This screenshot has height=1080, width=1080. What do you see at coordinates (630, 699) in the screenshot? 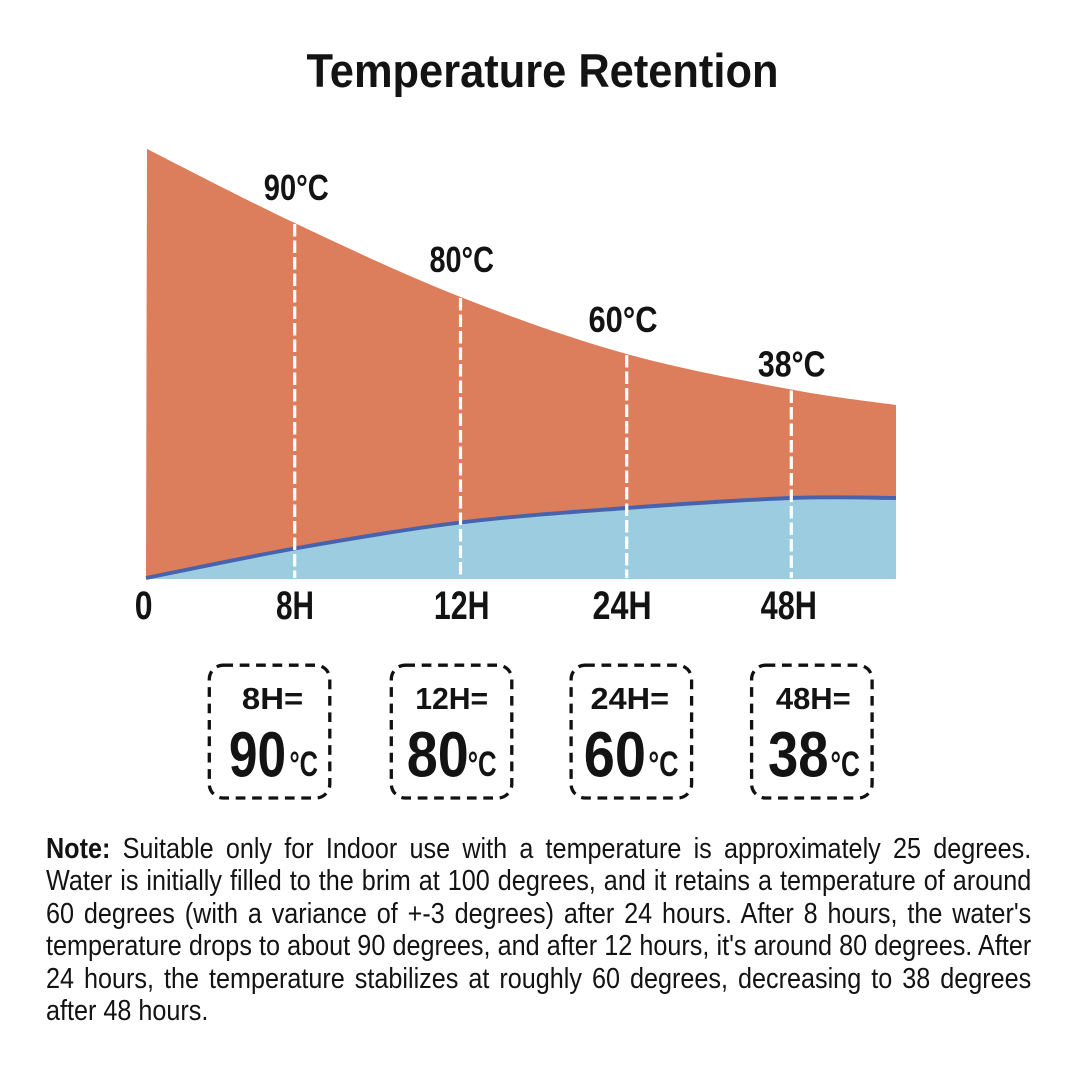
I see `svg-text: 24H=` at bounding box center [630, 699].